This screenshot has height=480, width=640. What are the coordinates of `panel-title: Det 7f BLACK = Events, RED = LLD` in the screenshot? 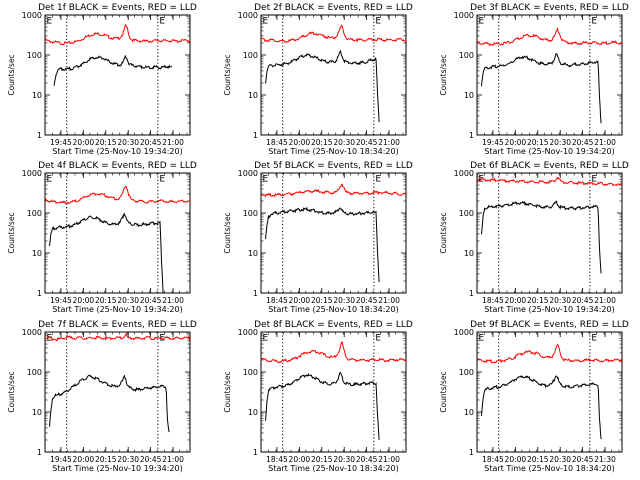 It's located at (117, 325).